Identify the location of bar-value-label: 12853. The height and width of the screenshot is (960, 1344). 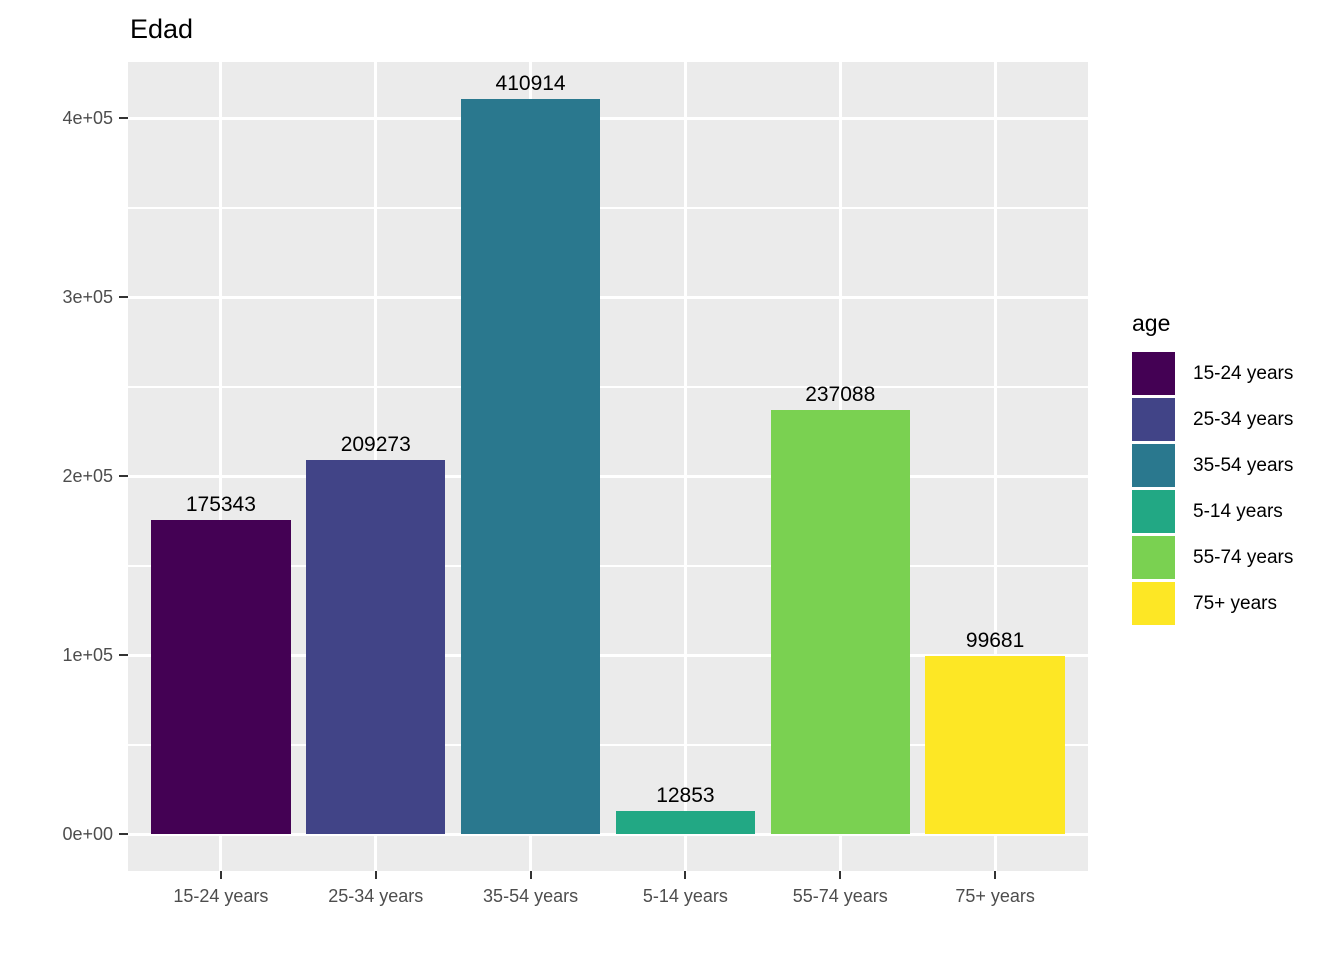
(685, 796).